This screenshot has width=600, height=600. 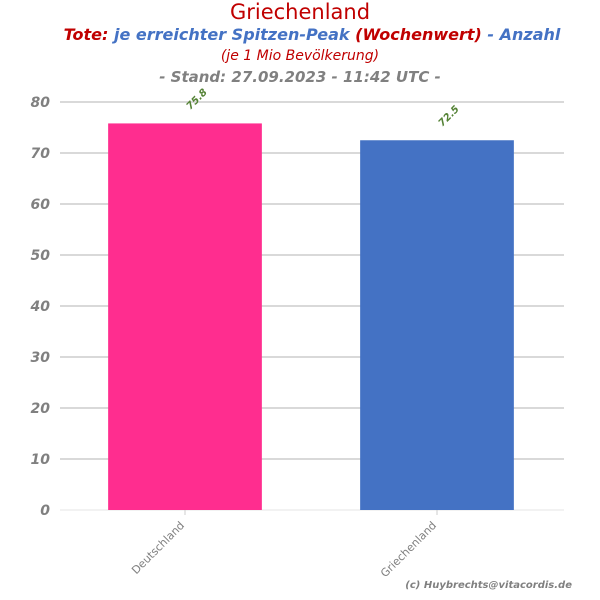 What do you see at coordinates (41, 460) in the screenshot?
I see `y-tick-label: 10` at bounding box center [41, 460].